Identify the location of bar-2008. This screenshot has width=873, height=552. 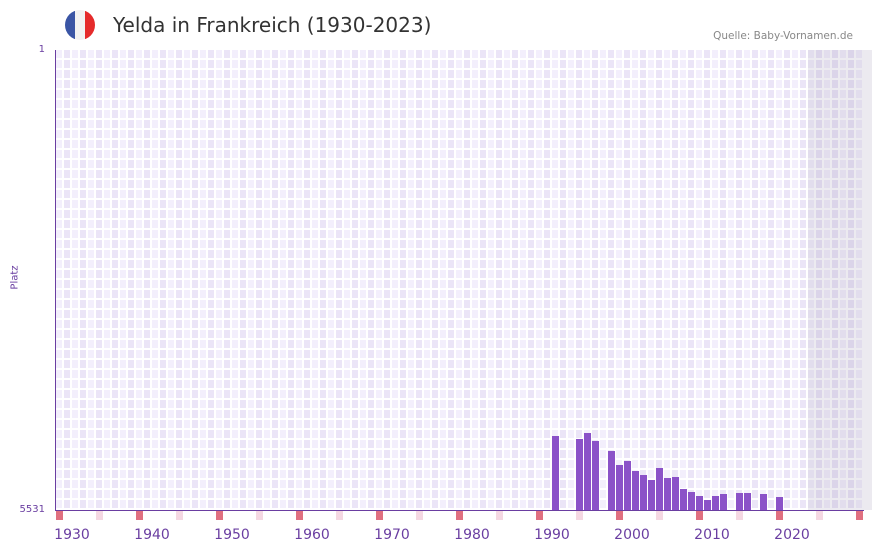
(699, 503).